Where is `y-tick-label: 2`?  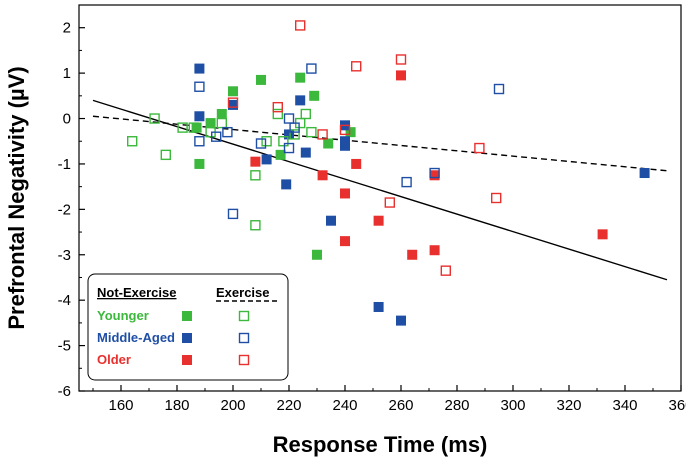 y-tick-label: 2 is located at coordinates (67, 28).